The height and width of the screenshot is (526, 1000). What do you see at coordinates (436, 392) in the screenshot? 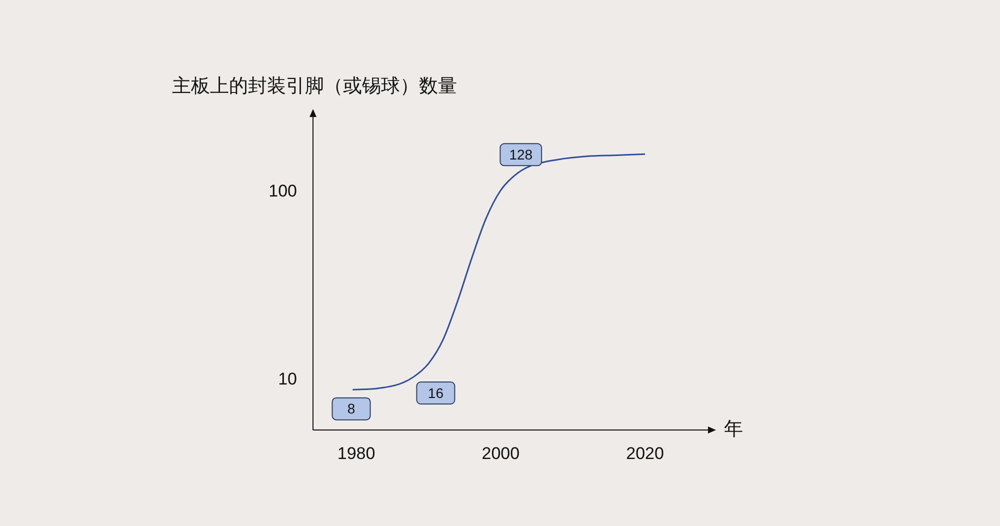
I see `annotation: 16` at bounding box center [436, 392].